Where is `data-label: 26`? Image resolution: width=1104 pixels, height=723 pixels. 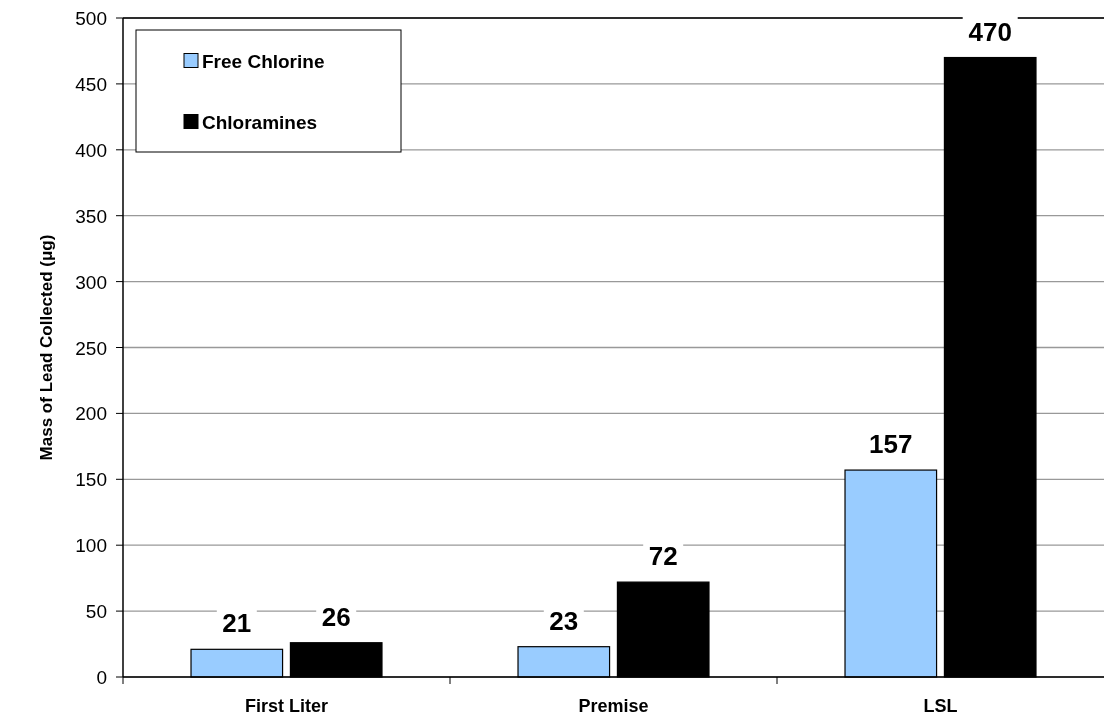 data-label: 26 is located at coordinates (336, 616).